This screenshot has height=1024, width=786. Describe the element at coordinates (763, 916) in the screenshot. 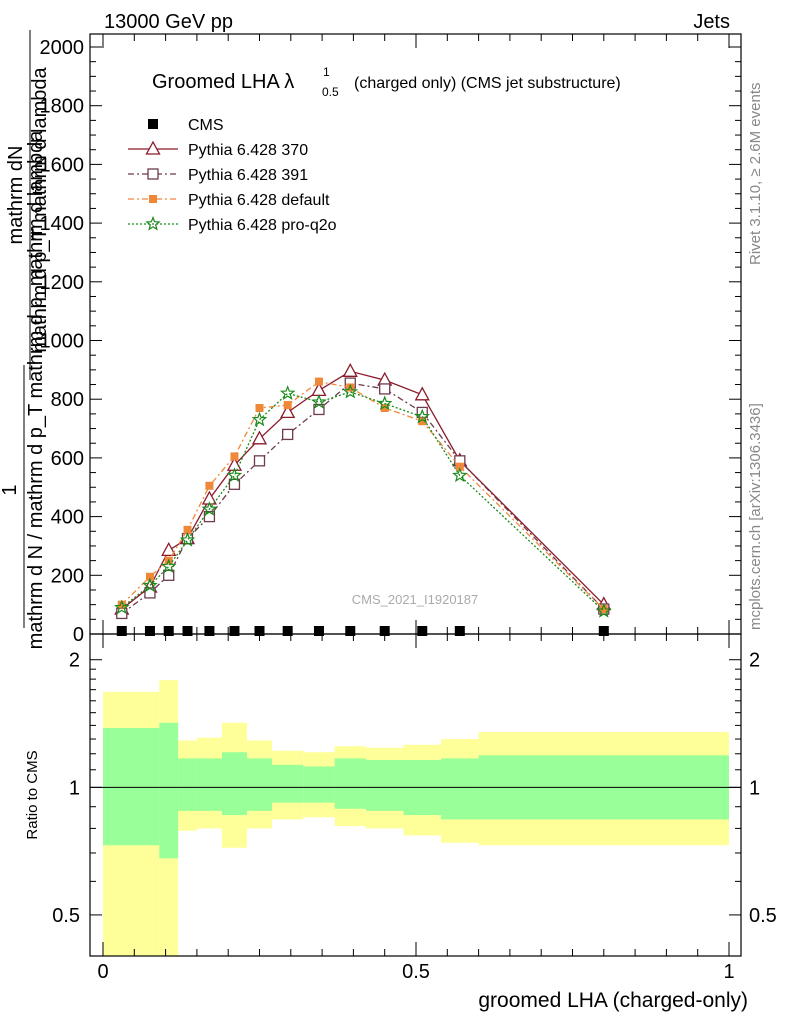

I see `ratio-y-tick-label-right: 0.5` at that location.